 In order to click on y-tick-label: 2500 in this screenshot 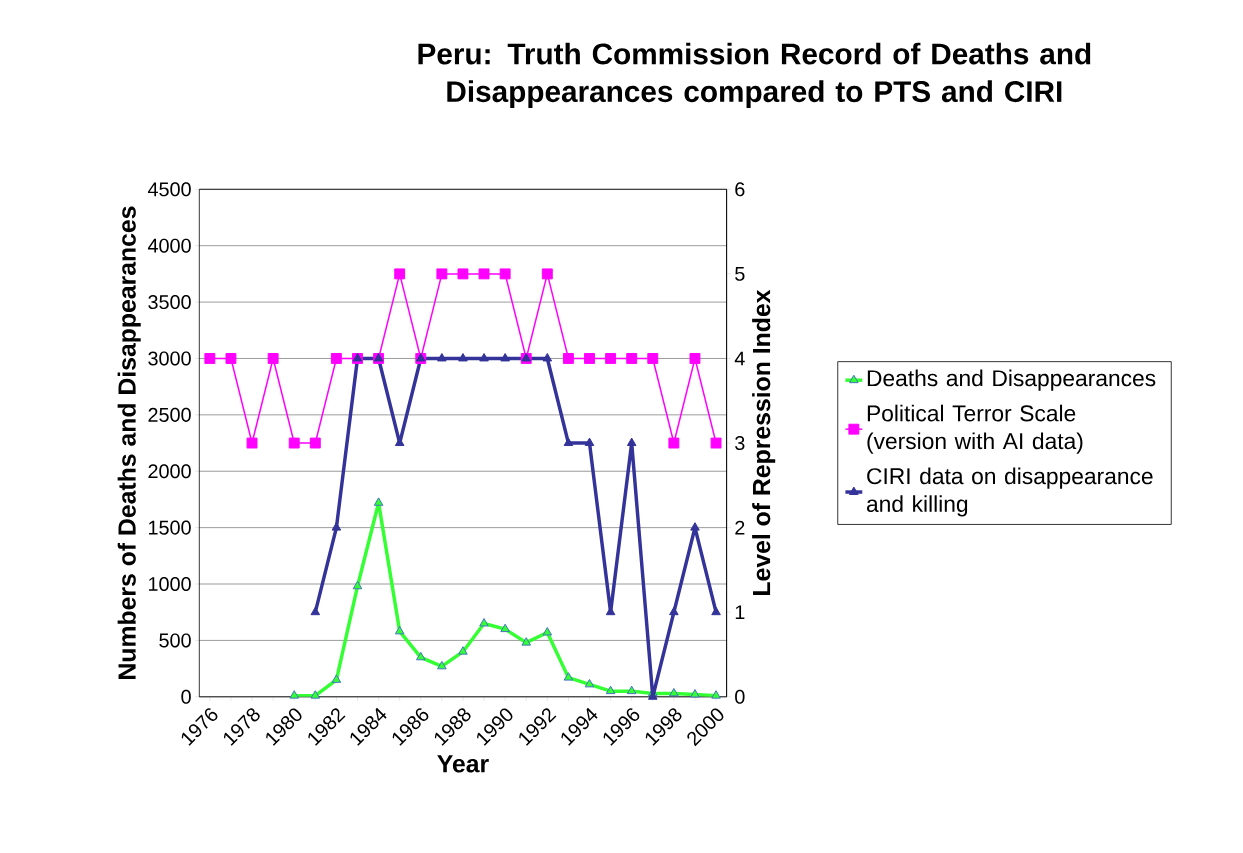, I will do `click(169, 414)`.